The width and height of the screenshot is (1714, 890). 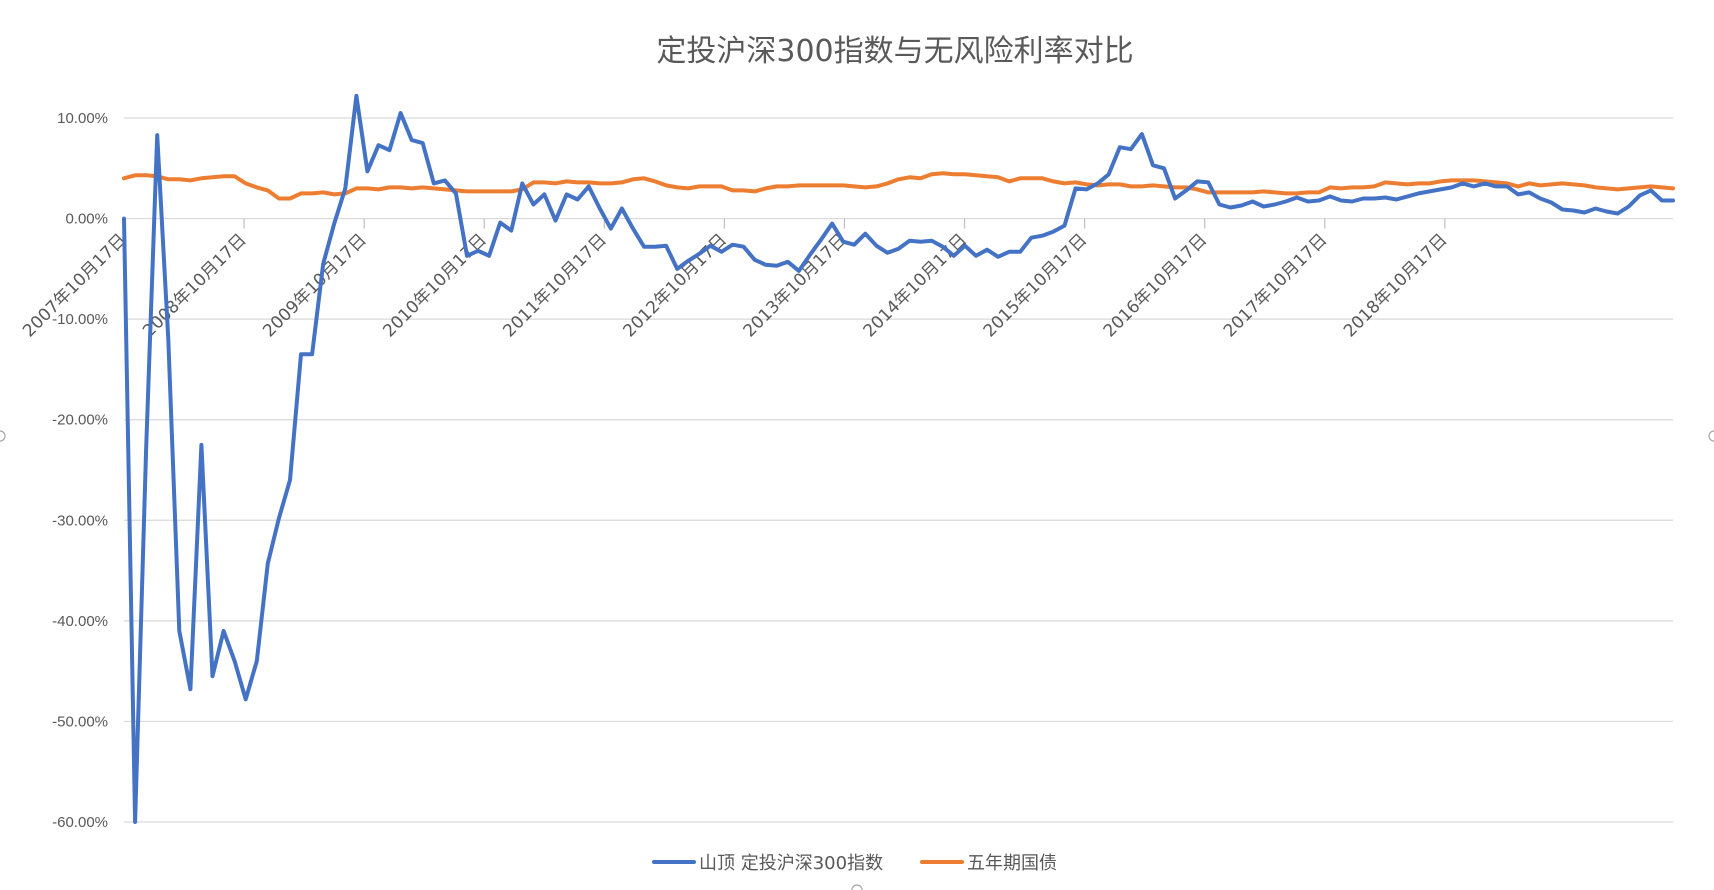 I want to click on x-tick-label: 2015年10月17日, so click(x=1035, y=285).